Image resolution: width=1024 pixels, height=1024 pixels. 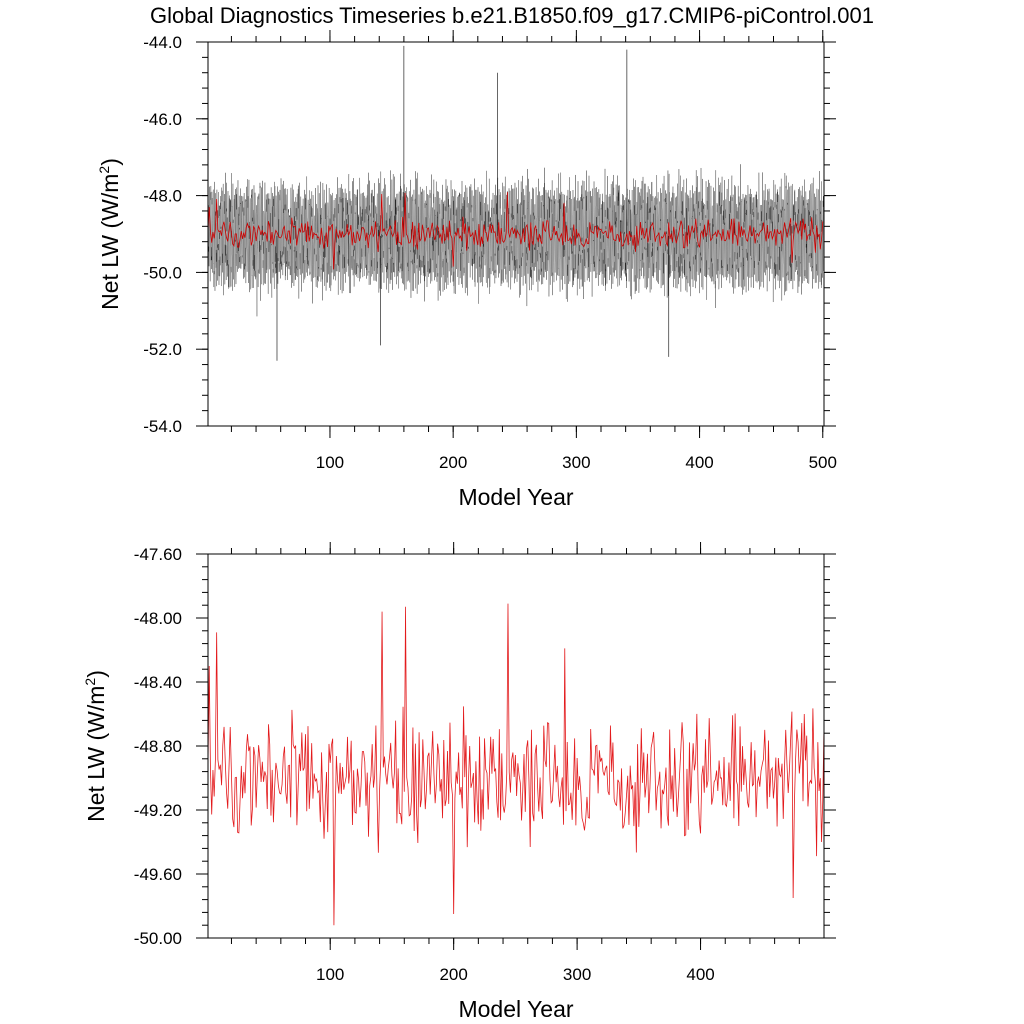 I want to click on bottom-y-axis-title: Net LW (W/m2), so click(x=95, y=746).